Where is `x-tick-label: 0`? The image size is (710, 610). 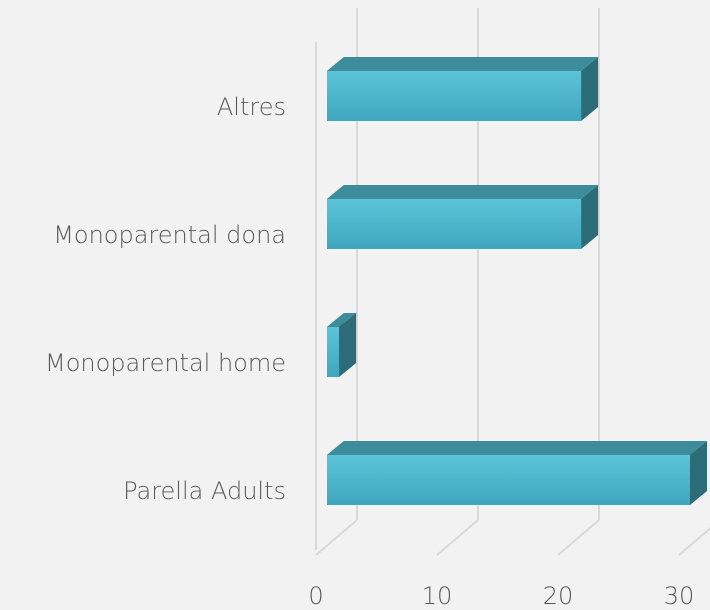 x-tick-label: 0 is located at coordinates (315, 596).